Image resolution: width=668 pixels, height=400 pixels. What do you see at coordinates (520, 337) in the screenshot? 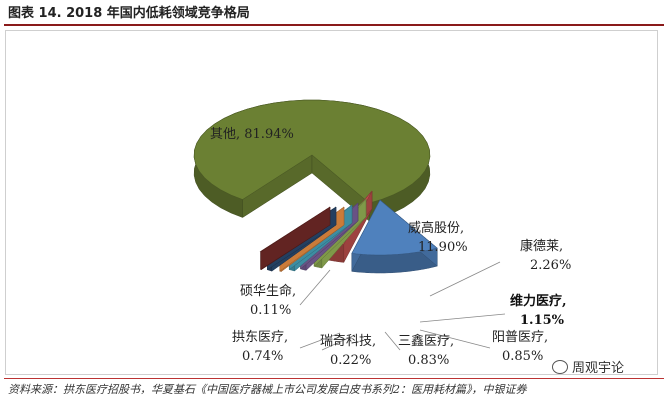
I see `slice-label: 阳普医疗,` at bounding box center [520, 337].